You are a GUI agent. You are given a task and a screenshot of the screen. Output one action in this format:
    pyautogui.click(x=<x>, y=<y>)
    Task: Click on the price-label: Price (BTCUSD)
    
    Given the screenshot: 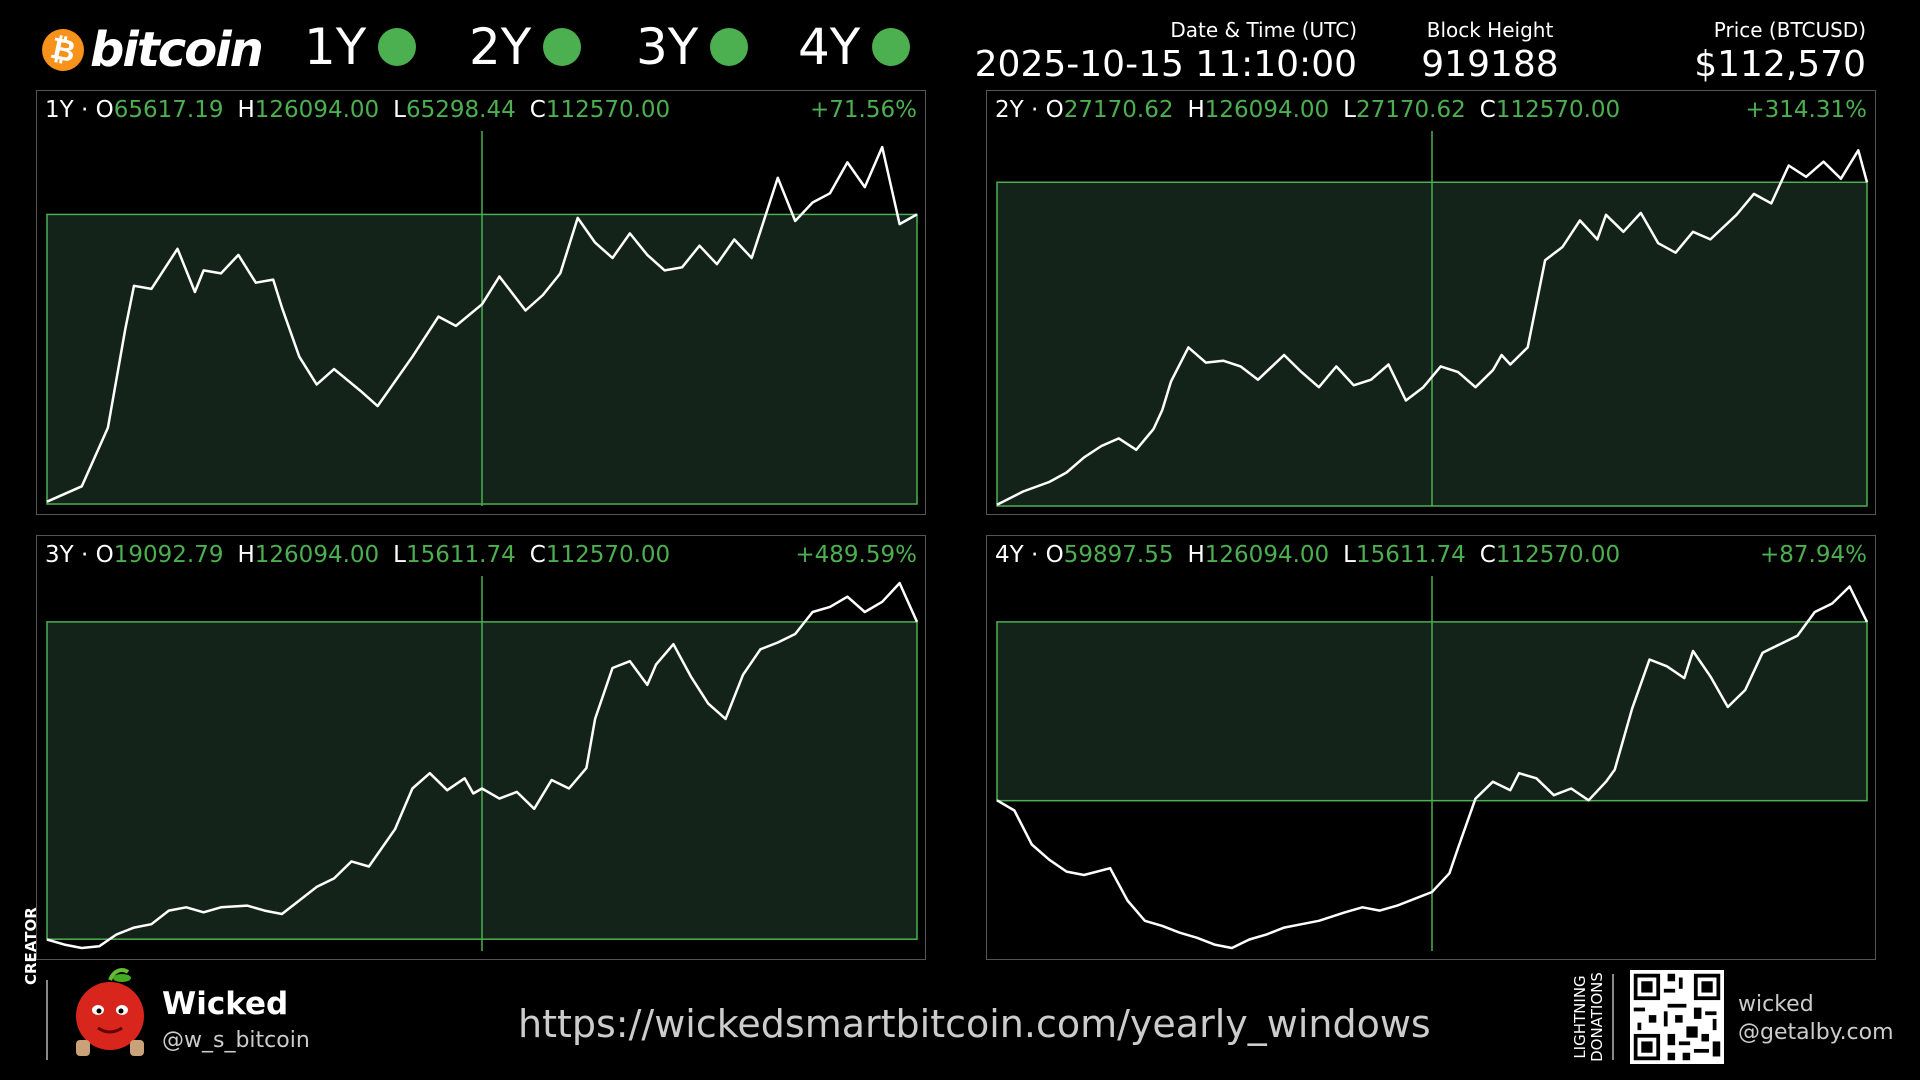 What is the action you would take?
    pyautogui.click(x=1789, y=30)
    